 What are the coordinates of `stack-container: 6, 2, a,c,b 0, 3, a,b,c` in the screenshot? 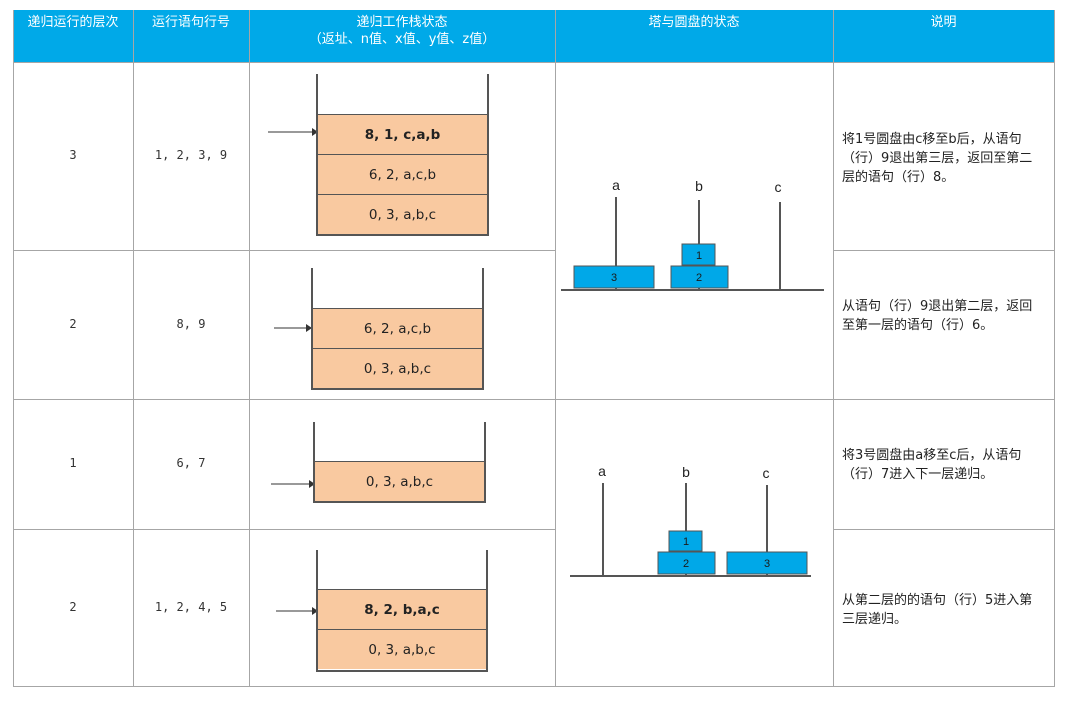 It's located at (397, 329).